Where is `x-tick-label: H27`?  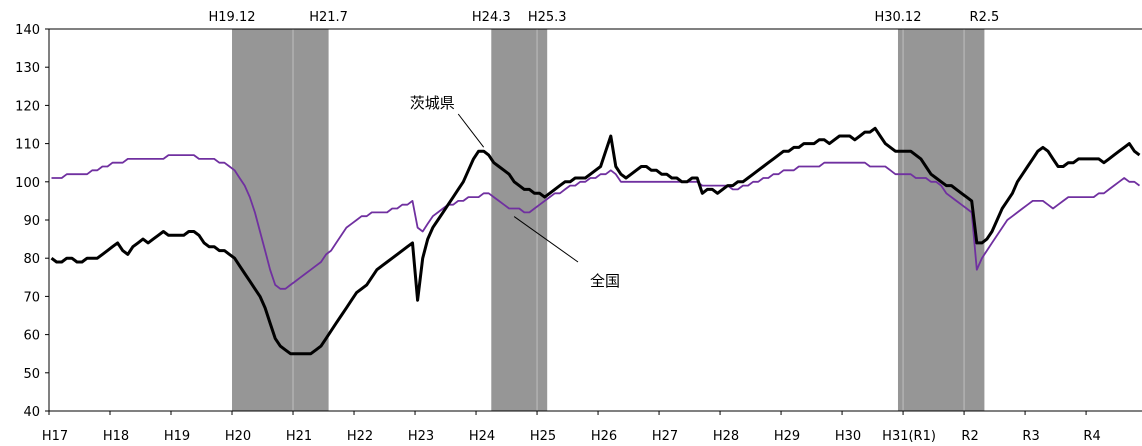
x-tick-label: H27 is located at coordinates (665, 436).